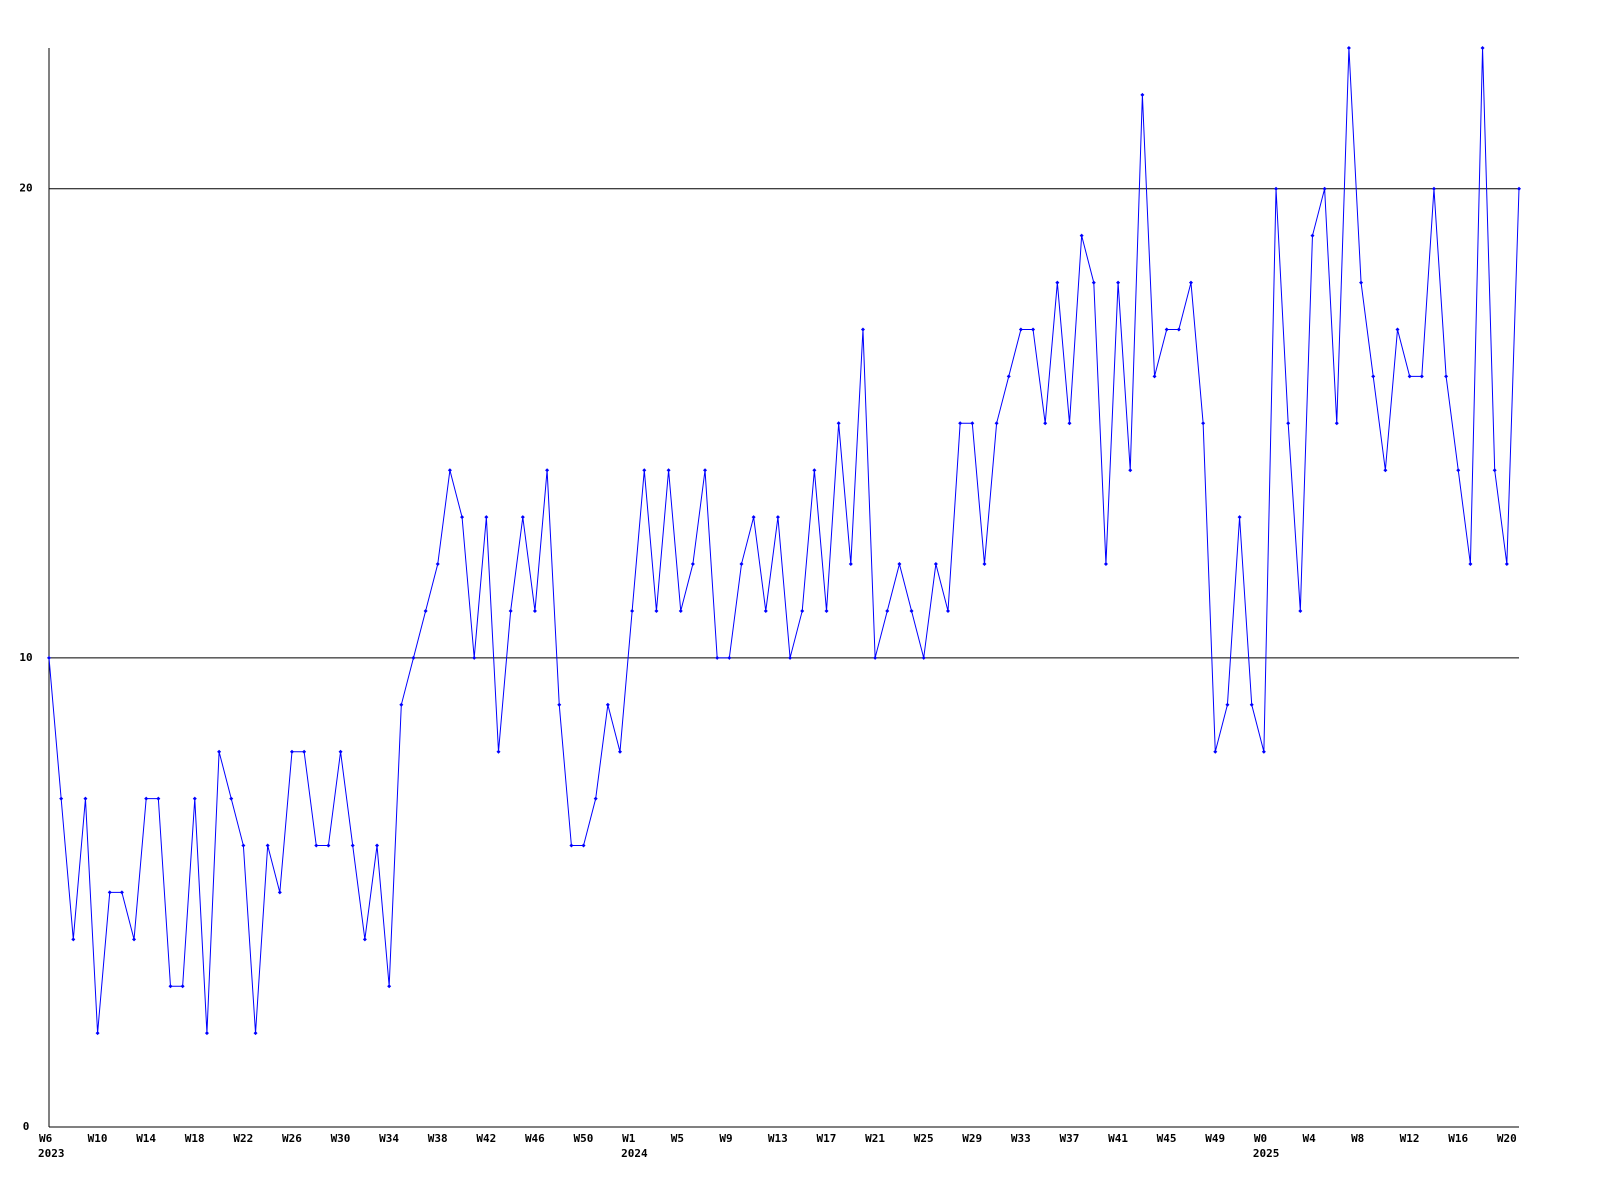 The width and height of the screenshot is (1600, 1200). I want to click on x-tick-label: W12, so click(1410, 1138).